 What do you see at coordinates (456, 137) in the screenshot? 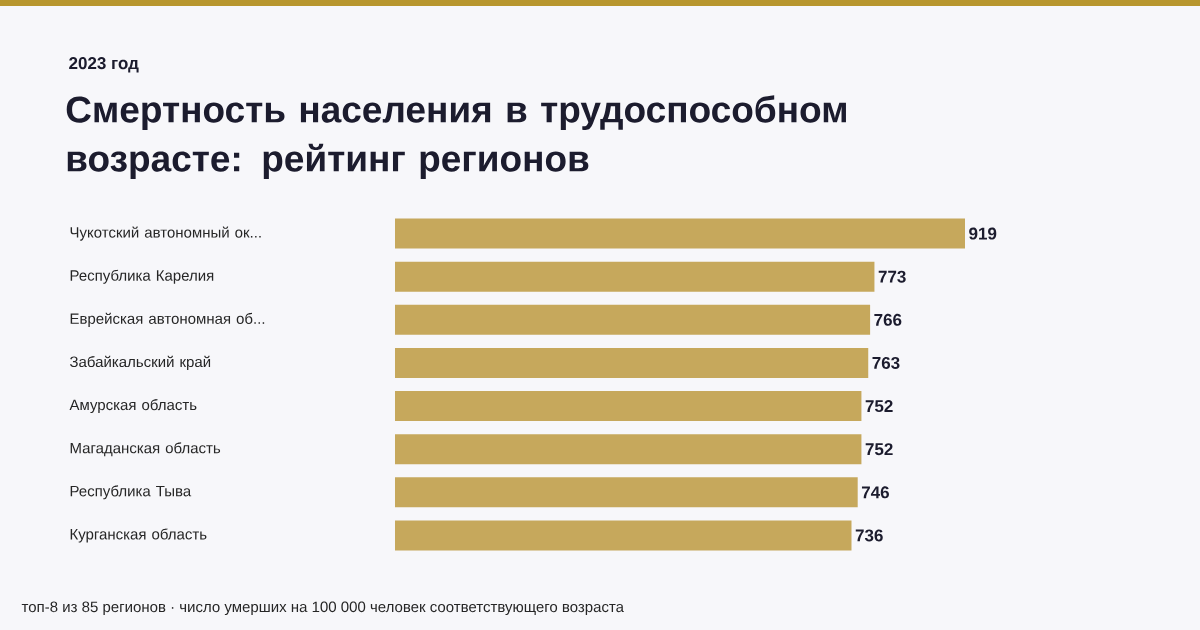
I see `chart-title: Смертность населения в трудоспособном возрасте: рейтинг регионов` at bounding box center [456, 137].